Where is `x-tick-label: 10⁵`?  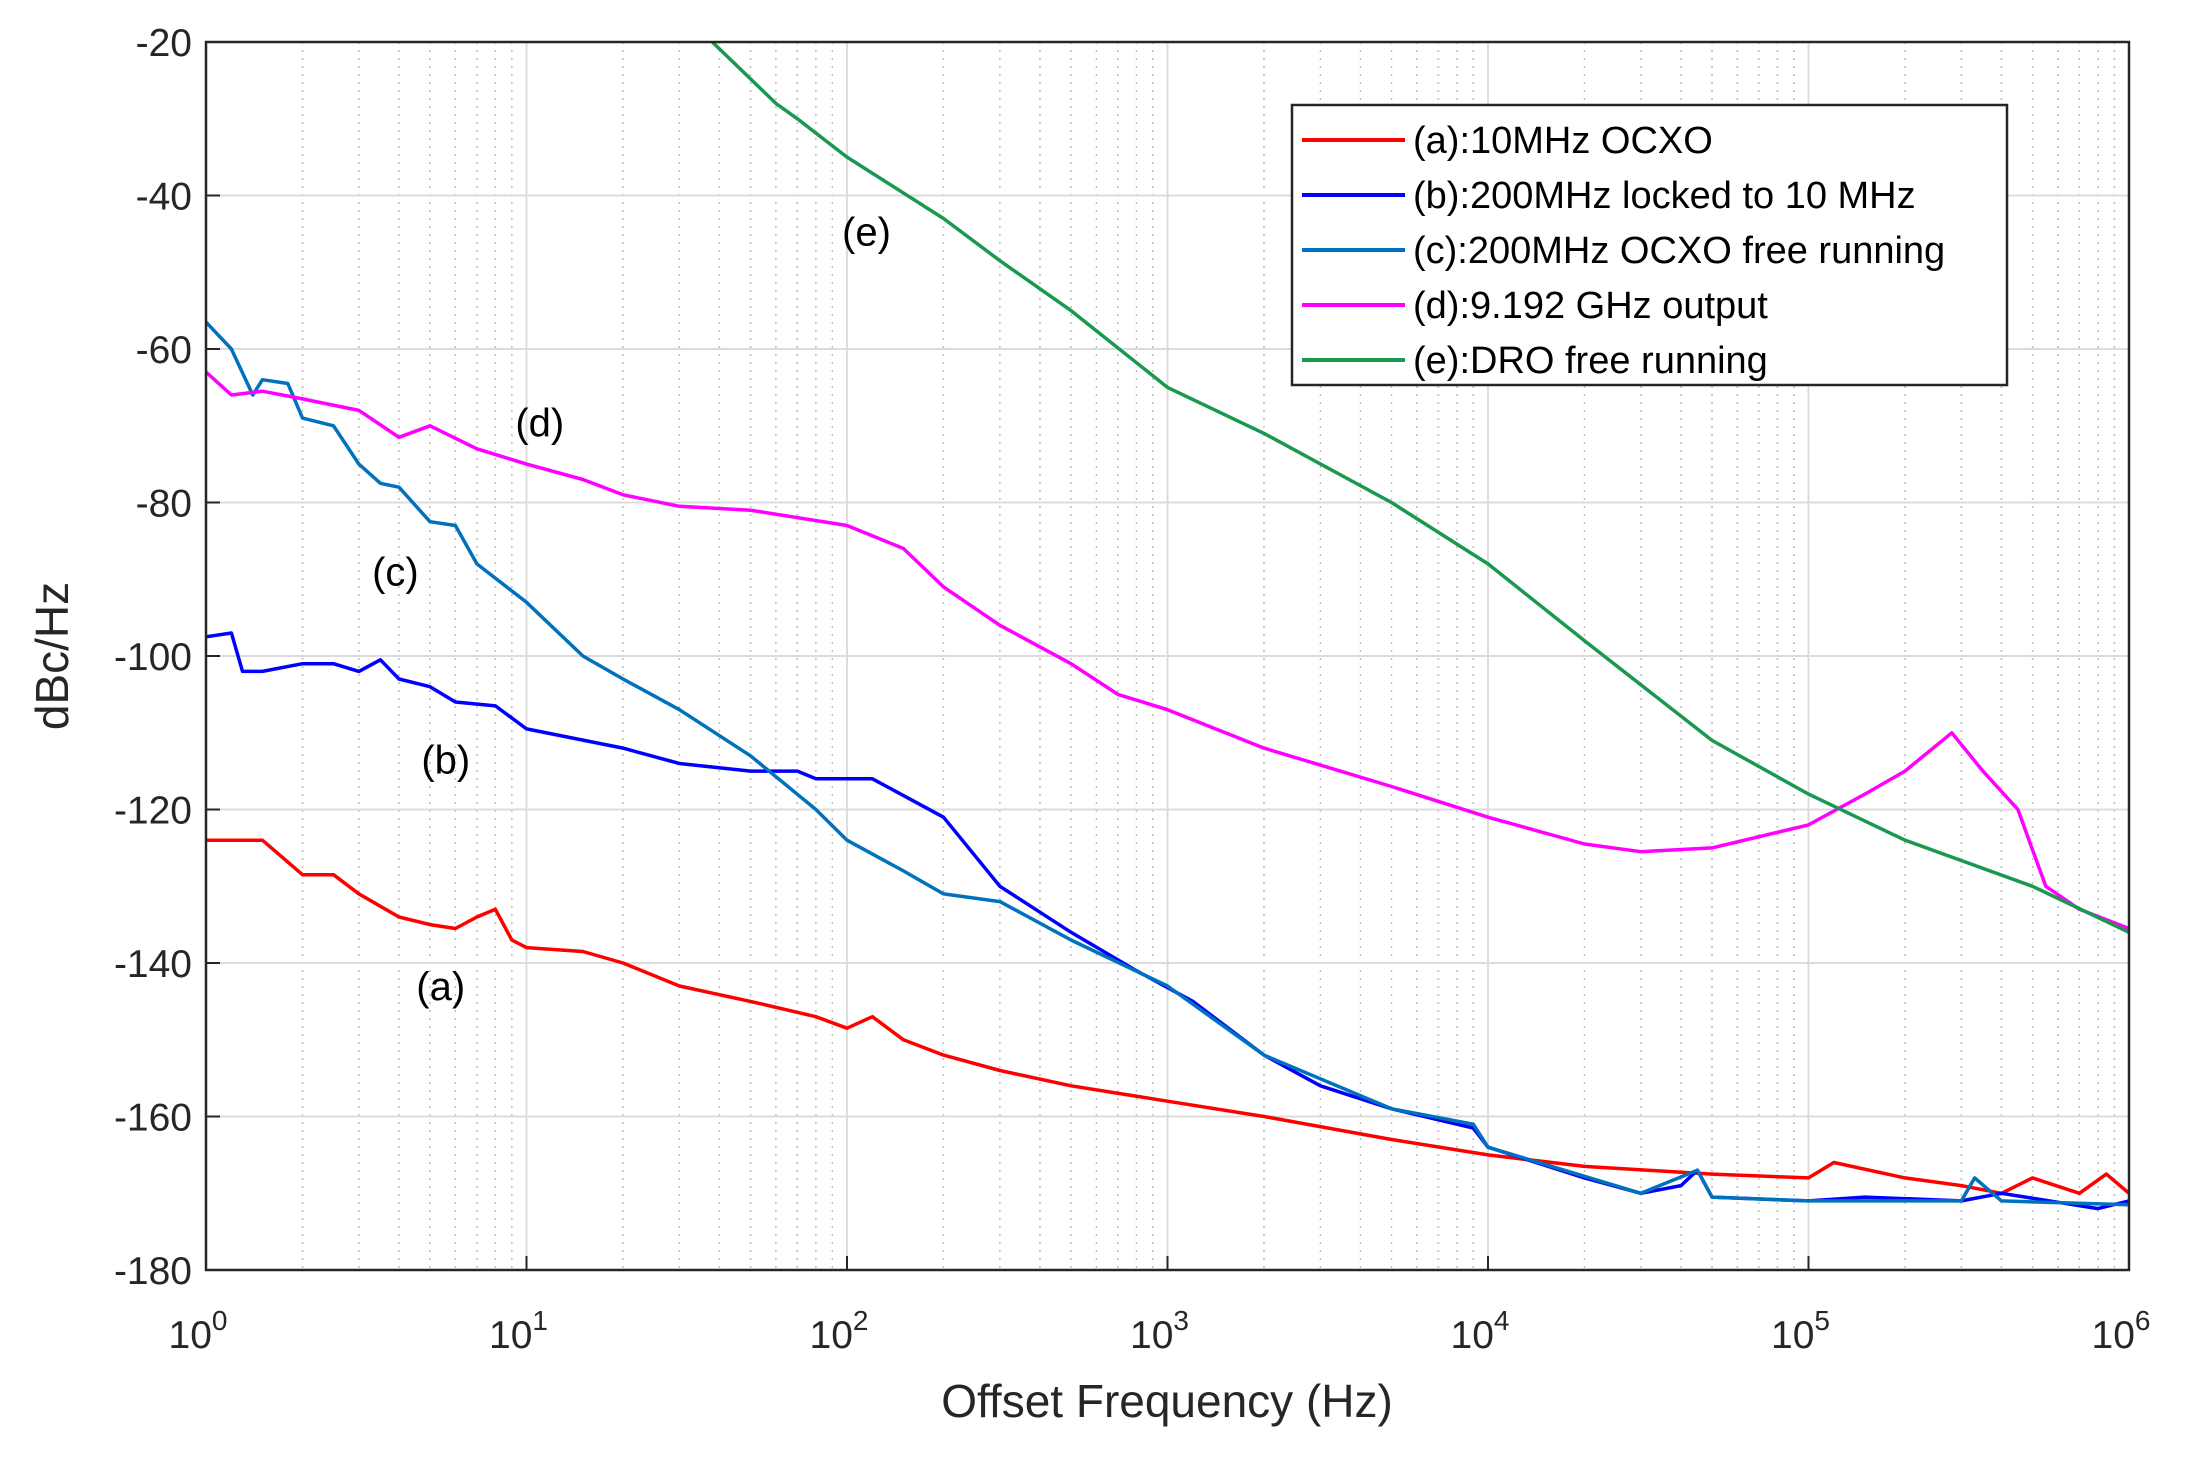 x-tick-label: 10⁵ is located at coordinates (1800, 1331).